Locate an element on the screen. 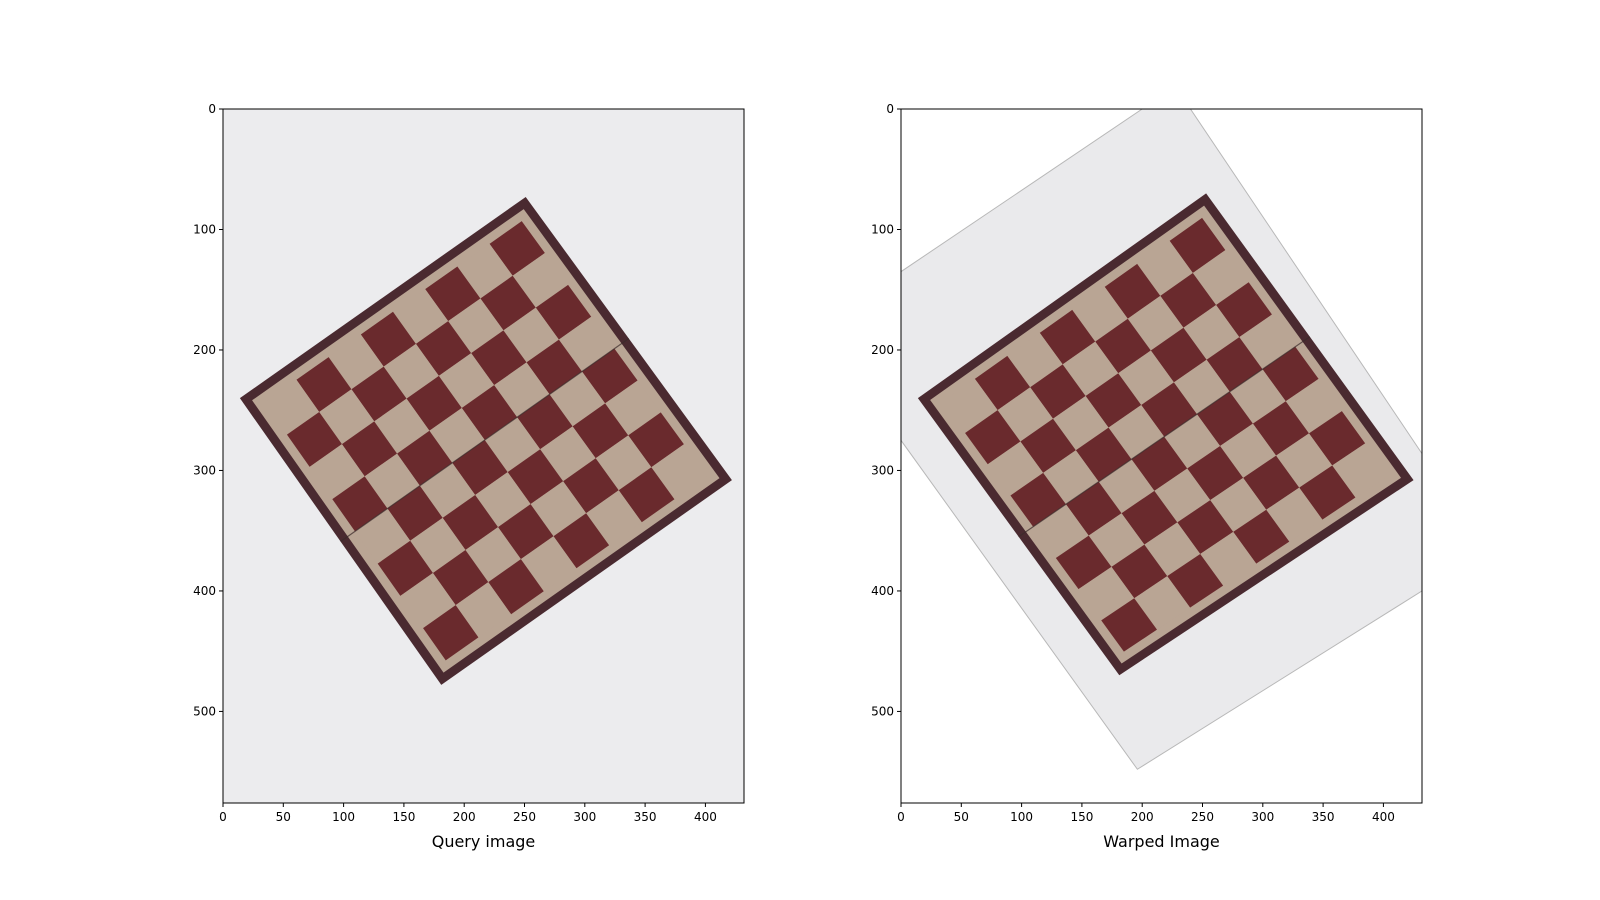 The image size is (1600, 900). query-y-tick-label: 300 is located at coordinates (204, 470).